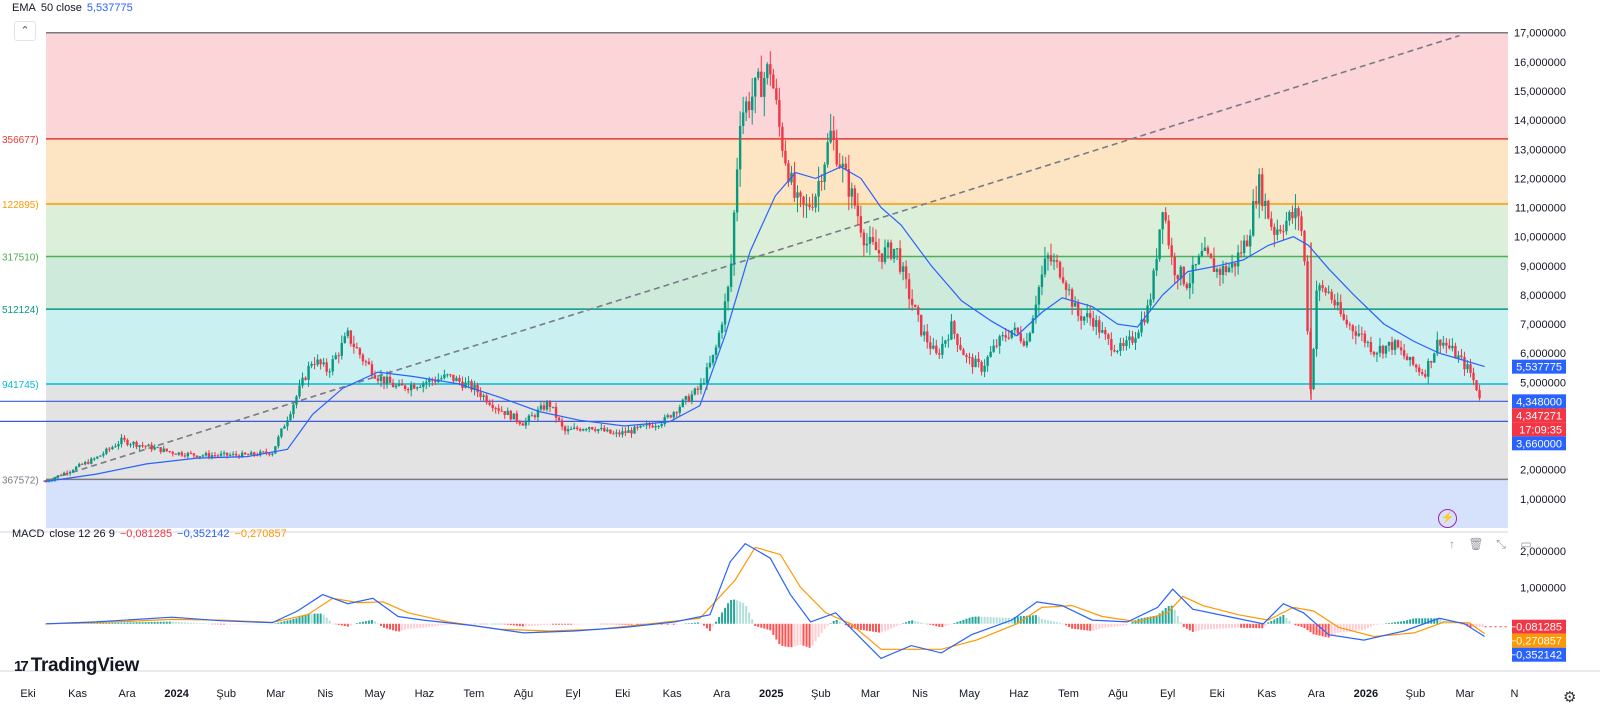  What do you see at coordinates (109, 8) in the screenshot?
I see `ema-value: 5,537775` at bounding box center [109, 8].